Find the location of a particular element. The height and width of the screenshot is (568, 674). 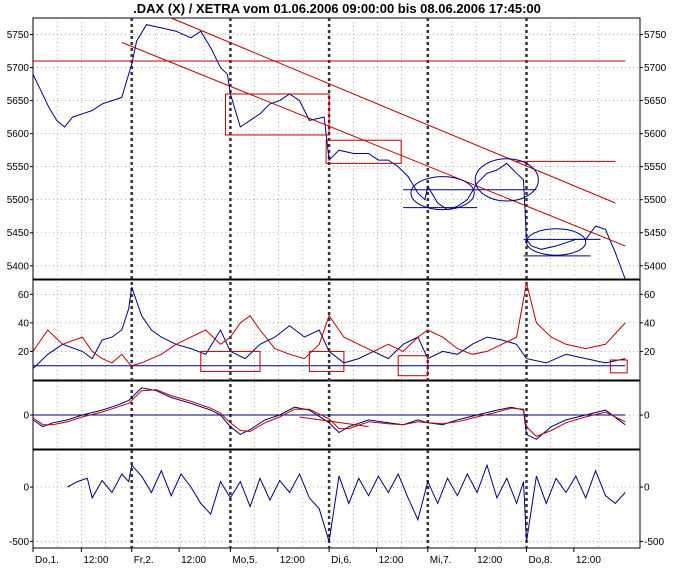

y-tick-label-left: 5700 is located at coordinates (18, 68).